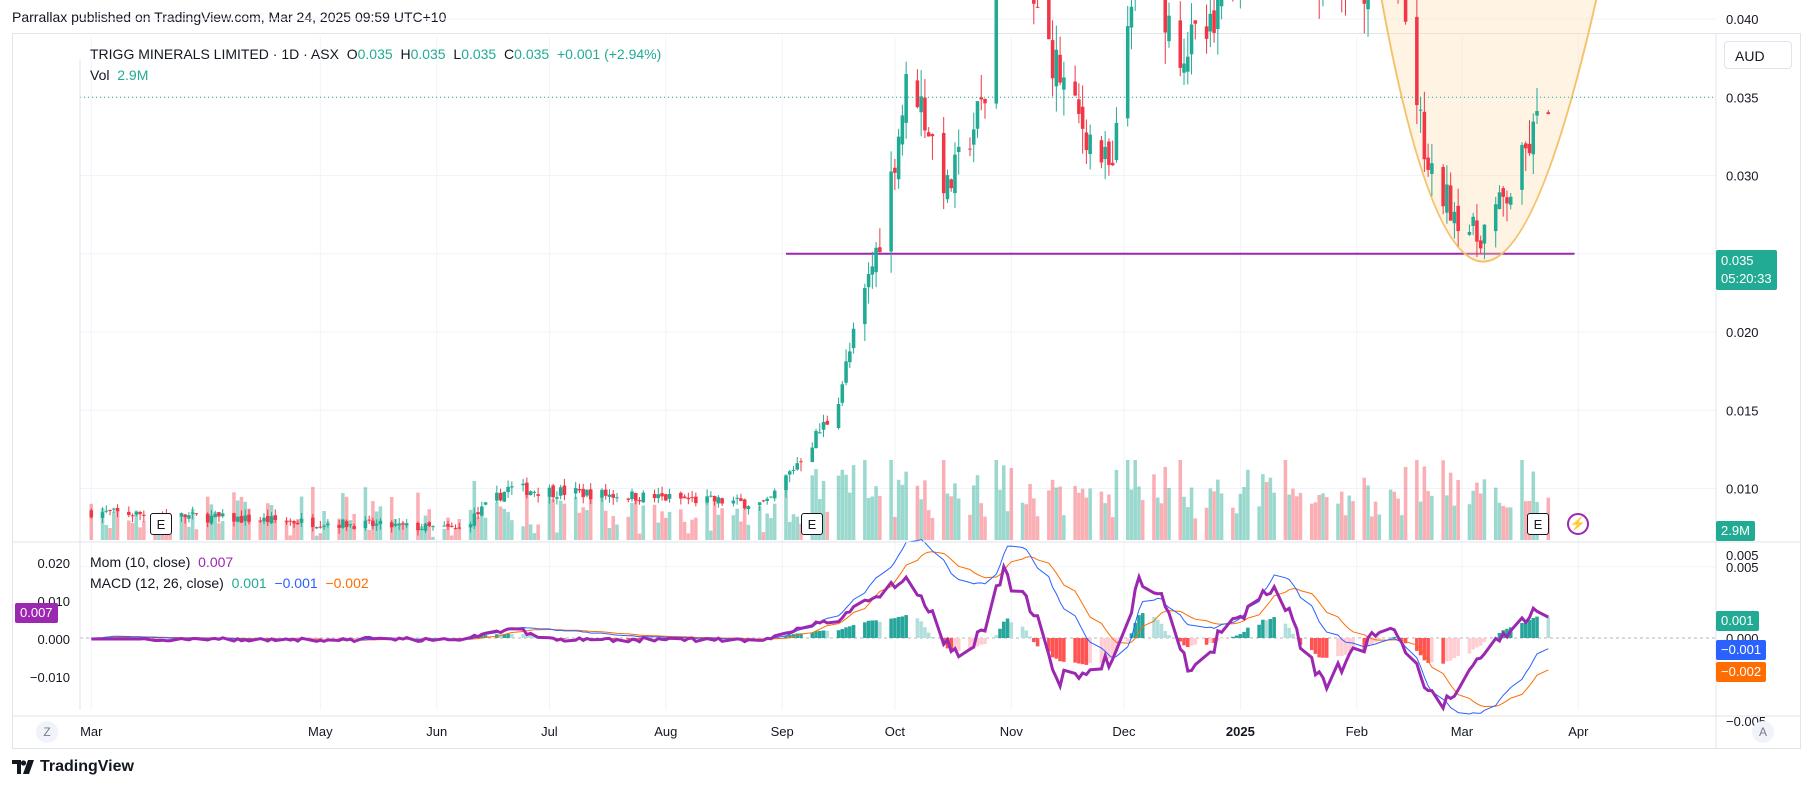 This screenshot has width=1813, height=792. I want to click on auto-scale-toggle: A, so click(1763, 732).